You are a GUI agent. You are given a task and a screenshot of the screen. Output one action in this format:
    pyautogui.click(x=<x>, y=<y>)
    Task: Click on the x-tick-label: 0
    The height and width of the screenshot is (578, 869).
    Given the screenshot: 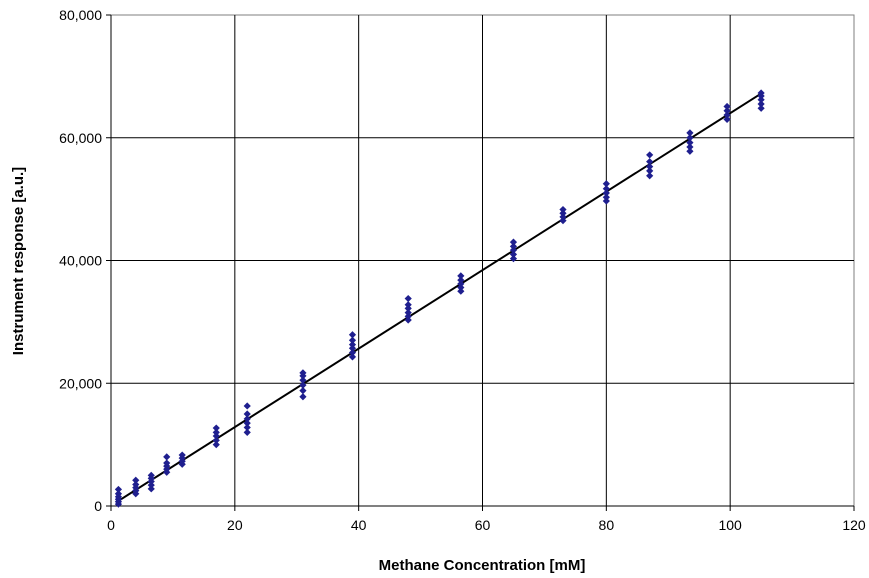 What is the action you would take?
    pyautogui.click(x=111, y=525)
    